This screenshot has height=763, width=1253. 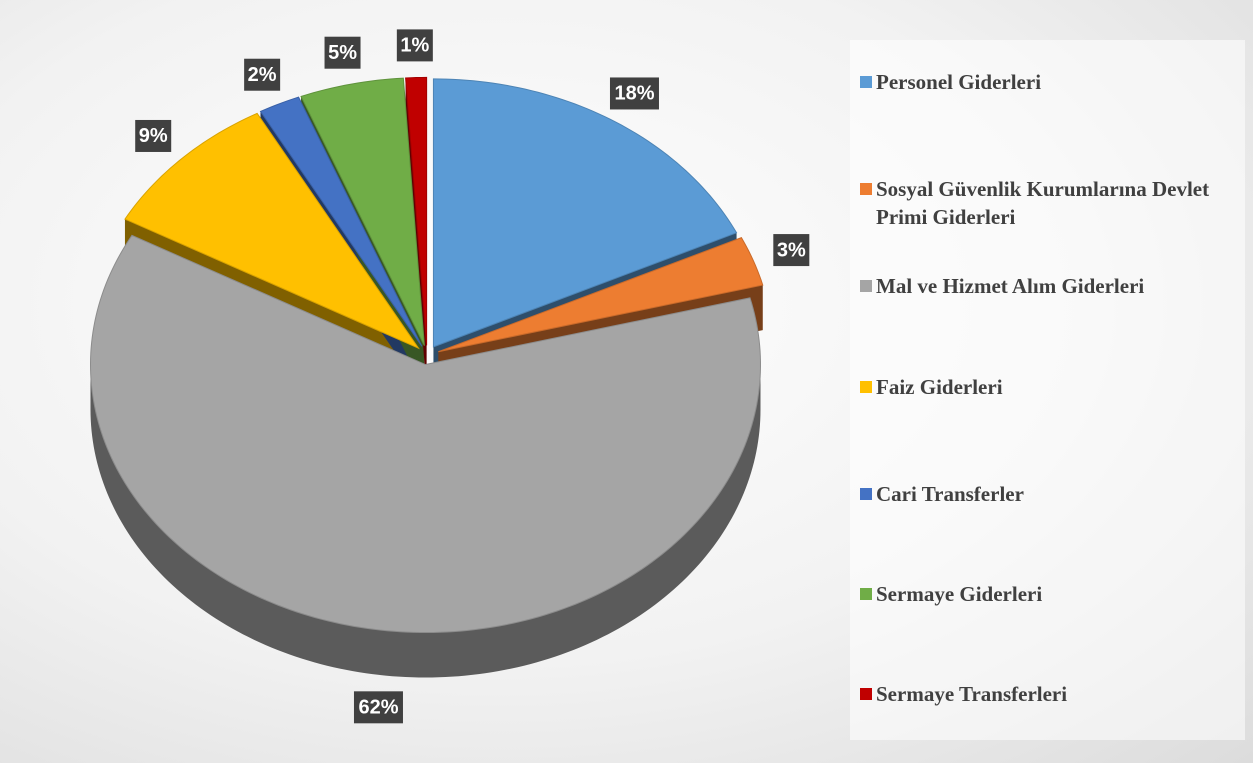 What do you see at coordinates (1050, 387) in the screenshot?
I see `legend-item: Faiz Giderleri` at bounding box center [1050, 387].